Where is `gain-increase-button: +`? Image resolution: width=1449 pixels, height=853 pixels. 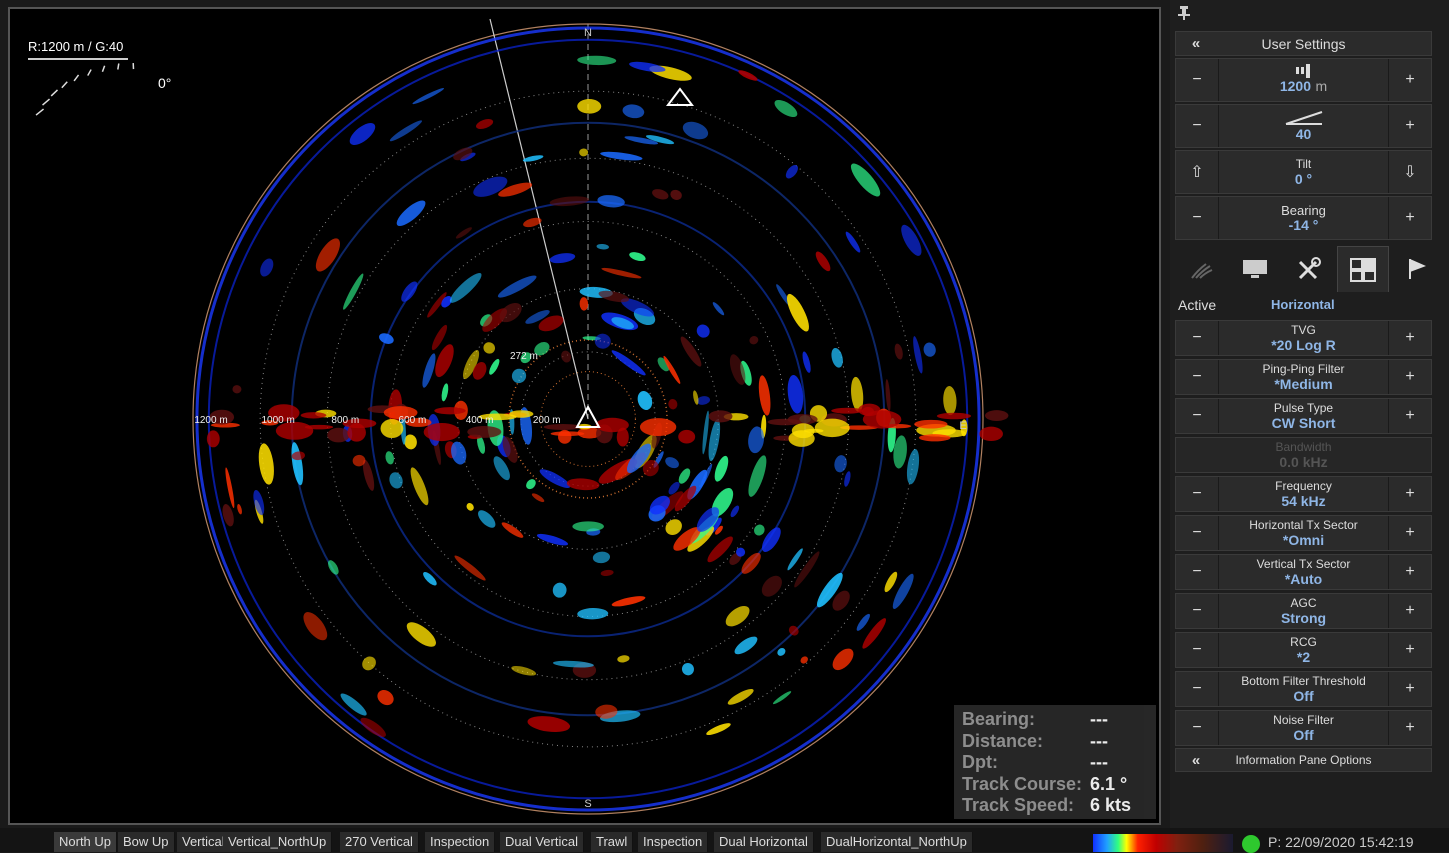 gain-increase-button: + is located at coordinates (1409, 126).